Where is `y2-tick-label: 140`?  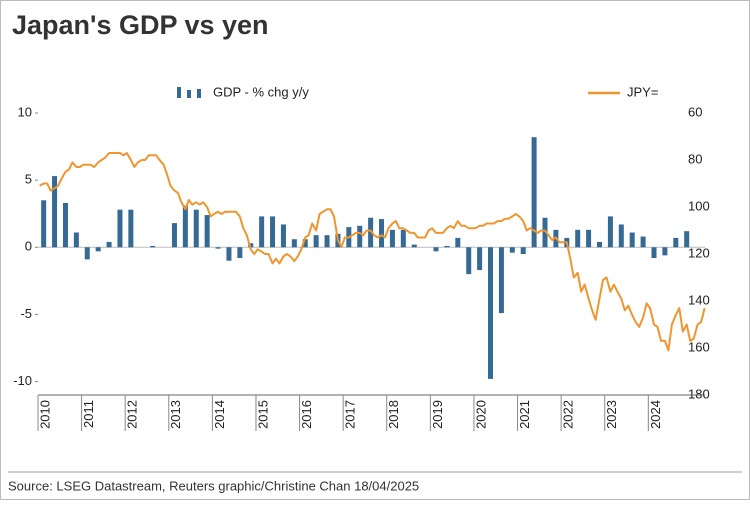 y2-tick-label: 140 is located at coordinates (699, 299).